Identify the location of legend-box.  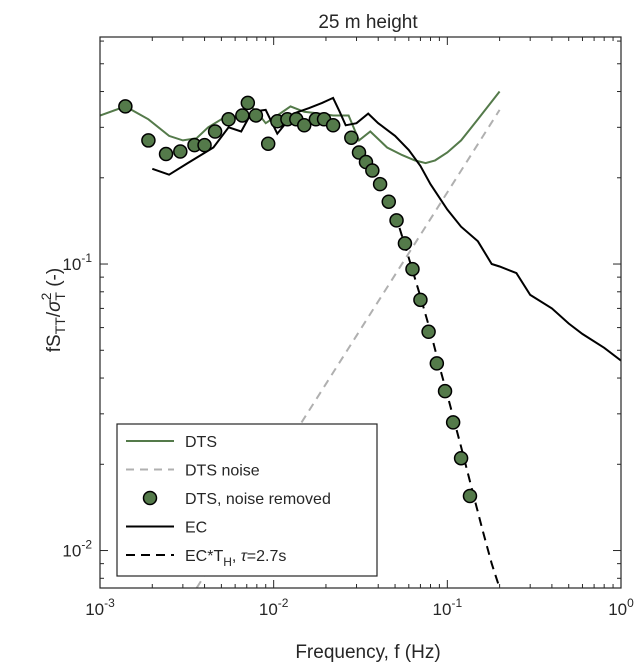
(247, 500).